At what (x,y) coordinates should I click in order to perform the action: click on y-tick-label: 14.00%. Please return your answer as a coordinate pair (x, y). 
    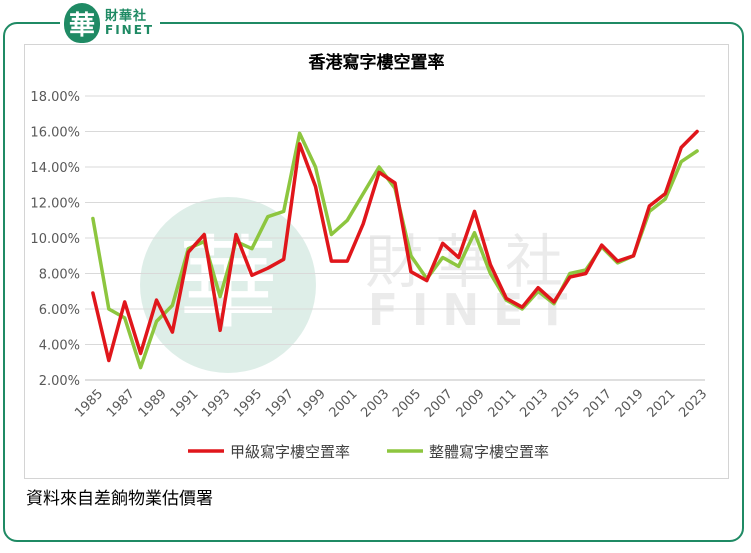
    Looking at the image, I should click on (55, 168).